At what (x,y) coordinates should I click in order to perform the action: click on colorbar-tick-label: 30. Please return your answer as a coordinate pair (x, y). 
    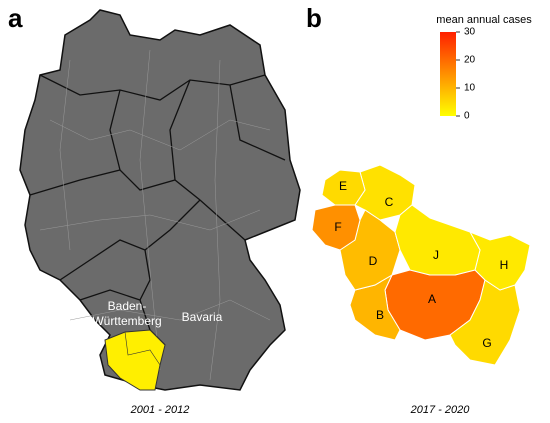
    Looking at the image, I should click on (470, 32).